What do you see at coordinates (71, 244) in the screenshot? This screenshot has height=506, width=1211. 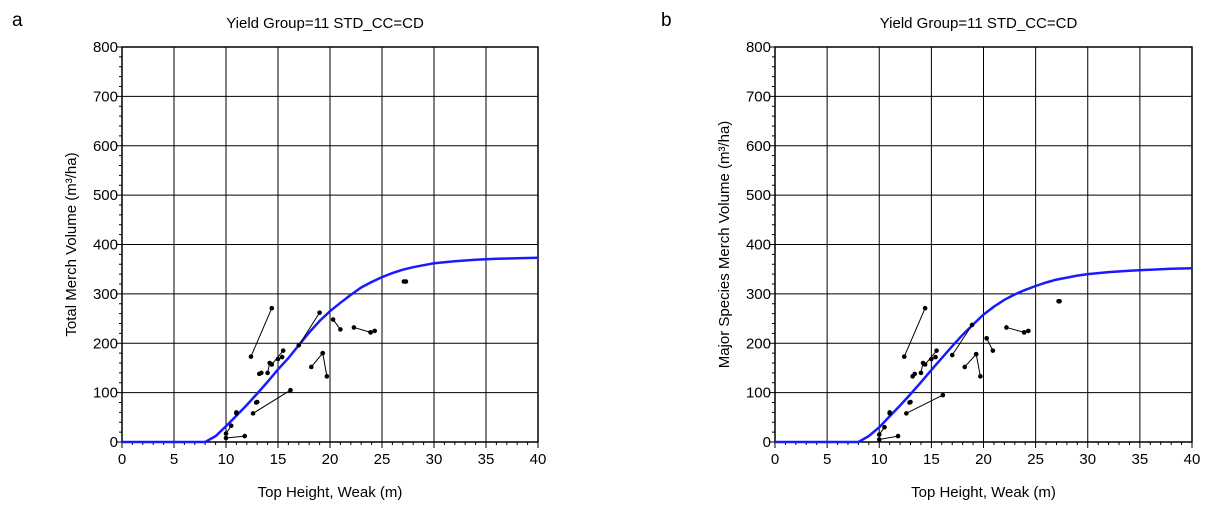 I see `y-axis-label: Total Merch Volume (m³/ha)` at bounding box center [71, 244].